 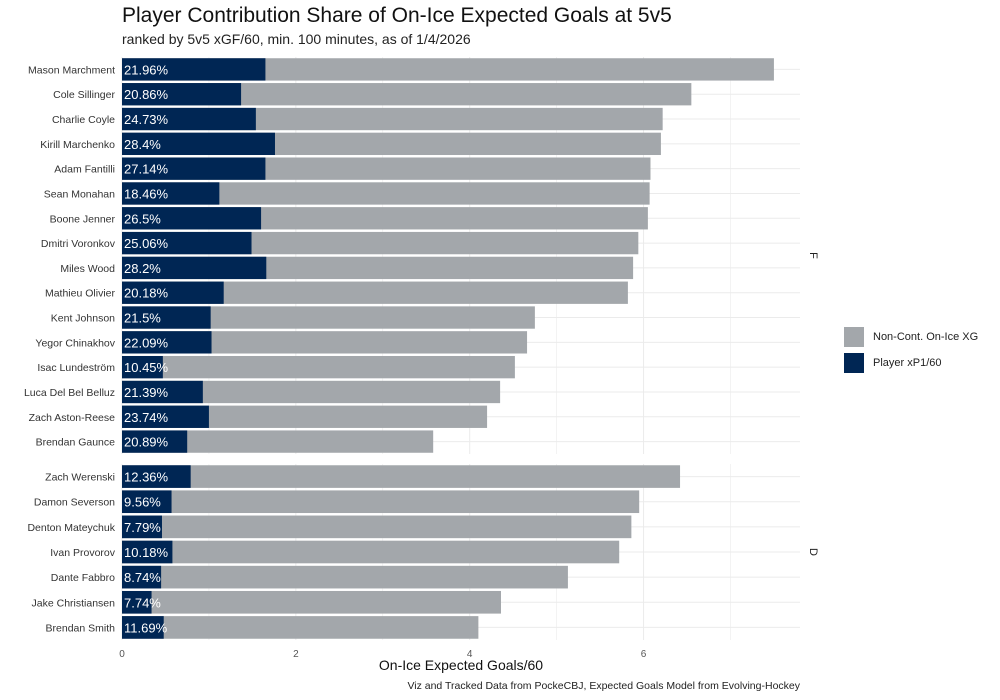 I want to click on y-tick-label: Brendan Gaunce, so click(x=76, y=443).